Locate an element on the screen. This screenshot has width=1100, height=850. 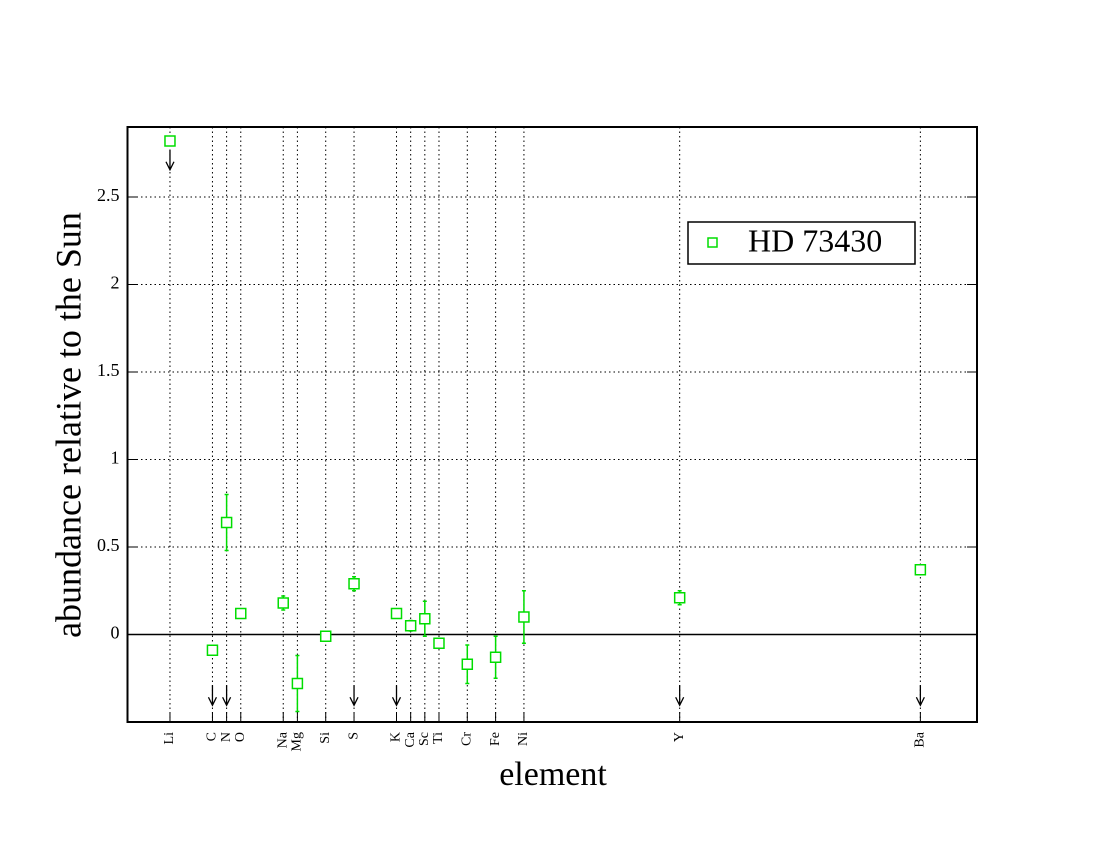
x-tick-label: Cr is located at coordinates (467, 739).